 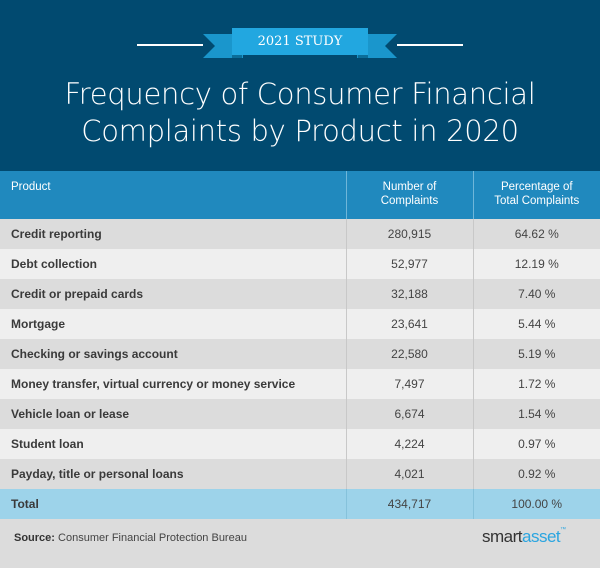 What do you see at coordinates (430, 45) in the screenshot?
I see `decorative-rule-right` at bounding box center [430, 45].